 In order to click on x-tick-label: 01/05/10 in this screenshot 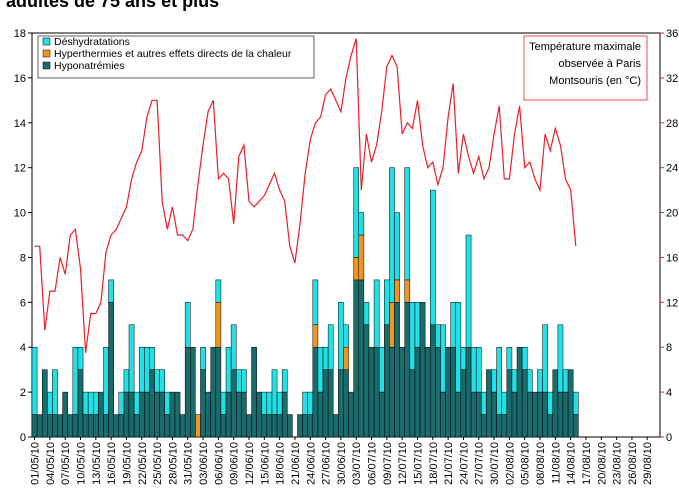, I will do `click(36, 463)`.